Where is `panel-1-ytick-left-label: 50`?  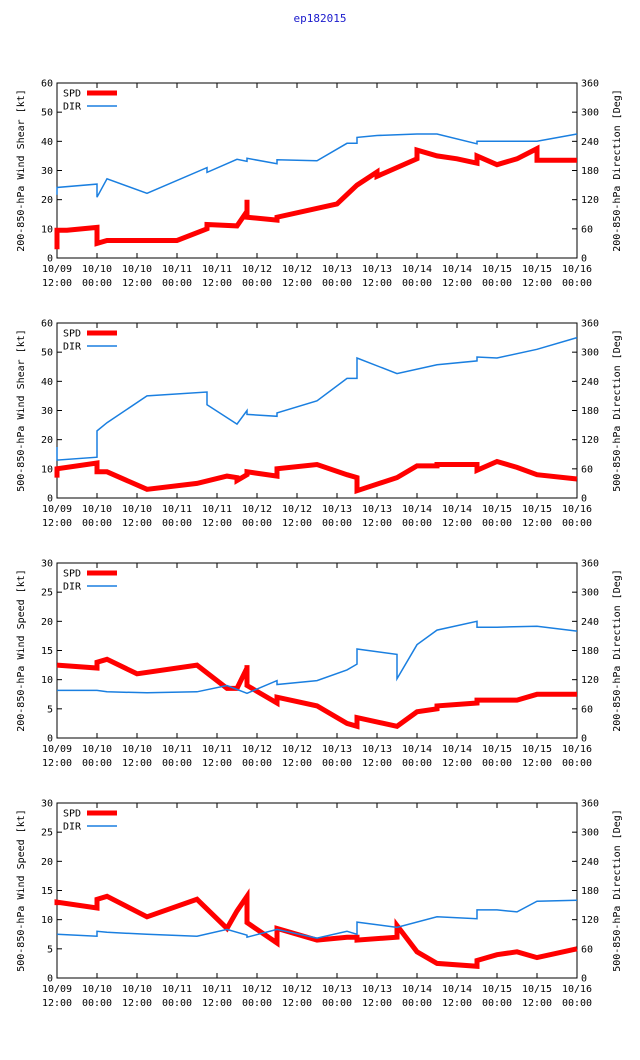 panel-1-ytick-left-label: 50 is located at coordinates (47, 113).